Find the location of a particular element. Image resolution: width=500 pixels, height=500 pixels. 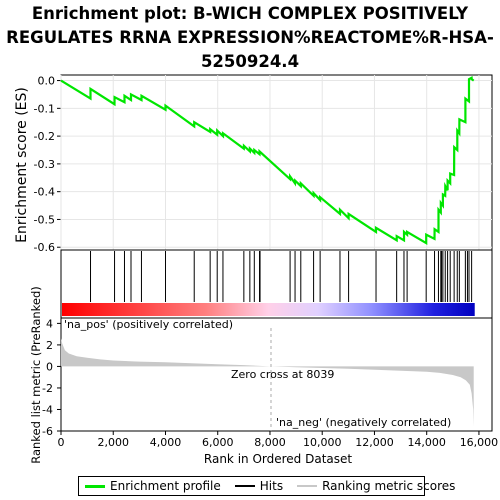

es-ytick-label: -0.5 is located at coordinates (44, 219).